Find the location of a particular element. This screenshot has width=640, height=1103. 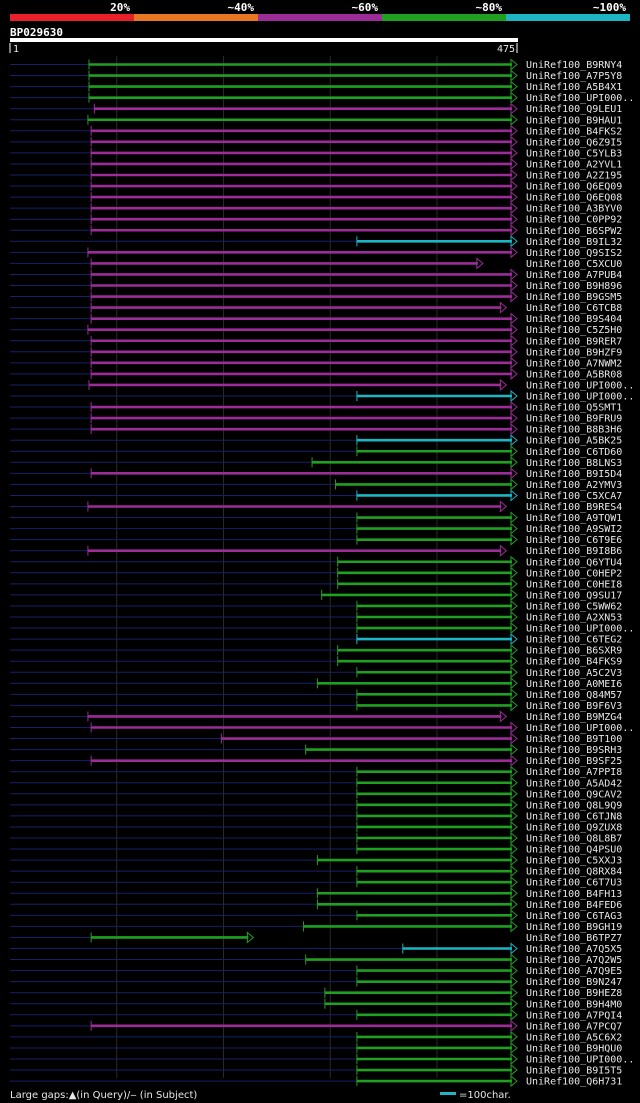

hit-row: UniRef100_Q4PSU0 is located at coordinates (316, 849).